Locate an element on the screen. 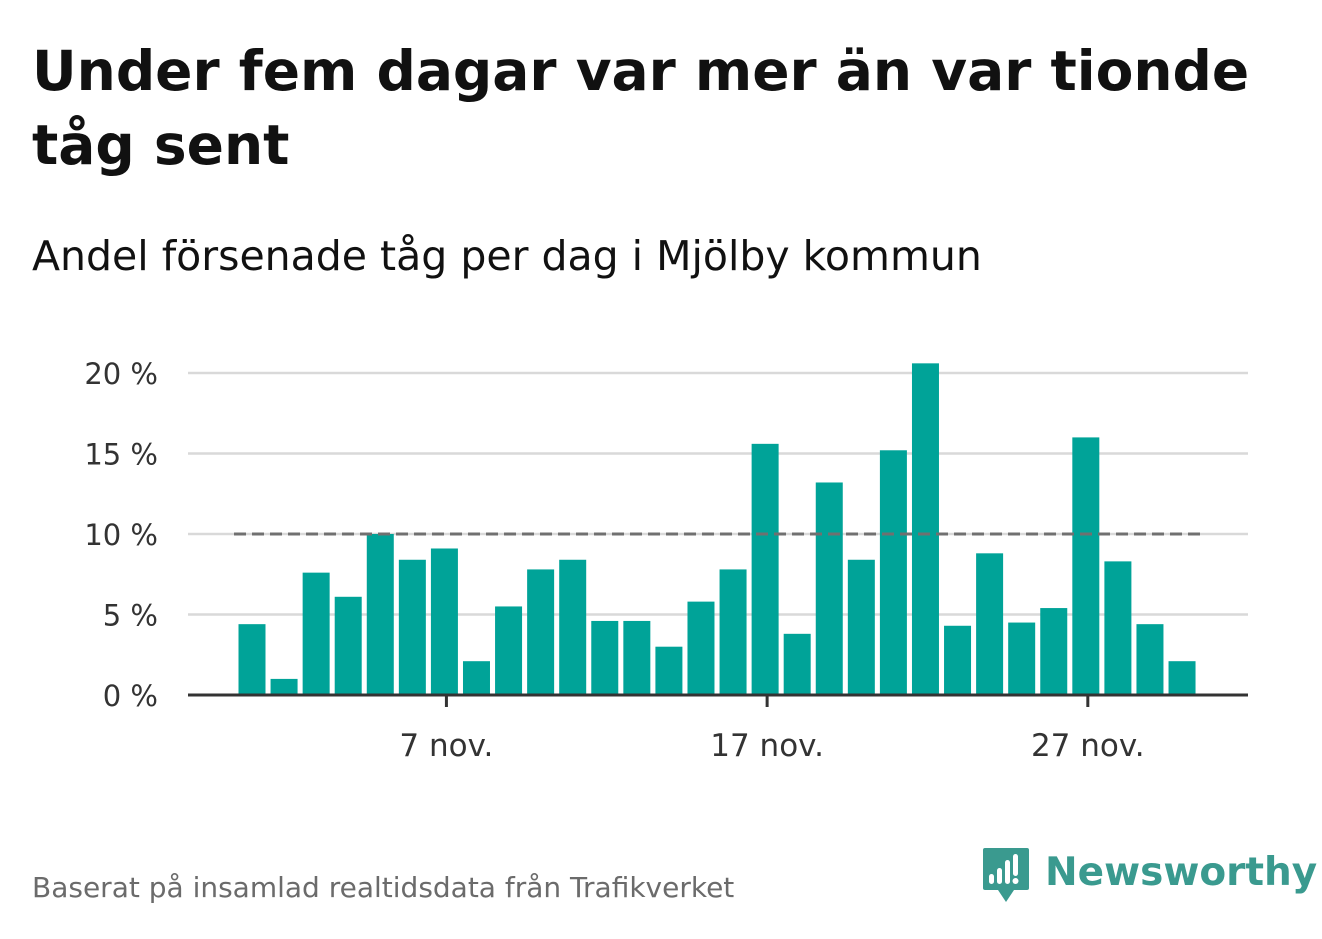 This screenshot has height=939, width=1322. y-axis-labels: 0 % 5 % 10 % 15 % 20 % is located at coordinates (121, 535).